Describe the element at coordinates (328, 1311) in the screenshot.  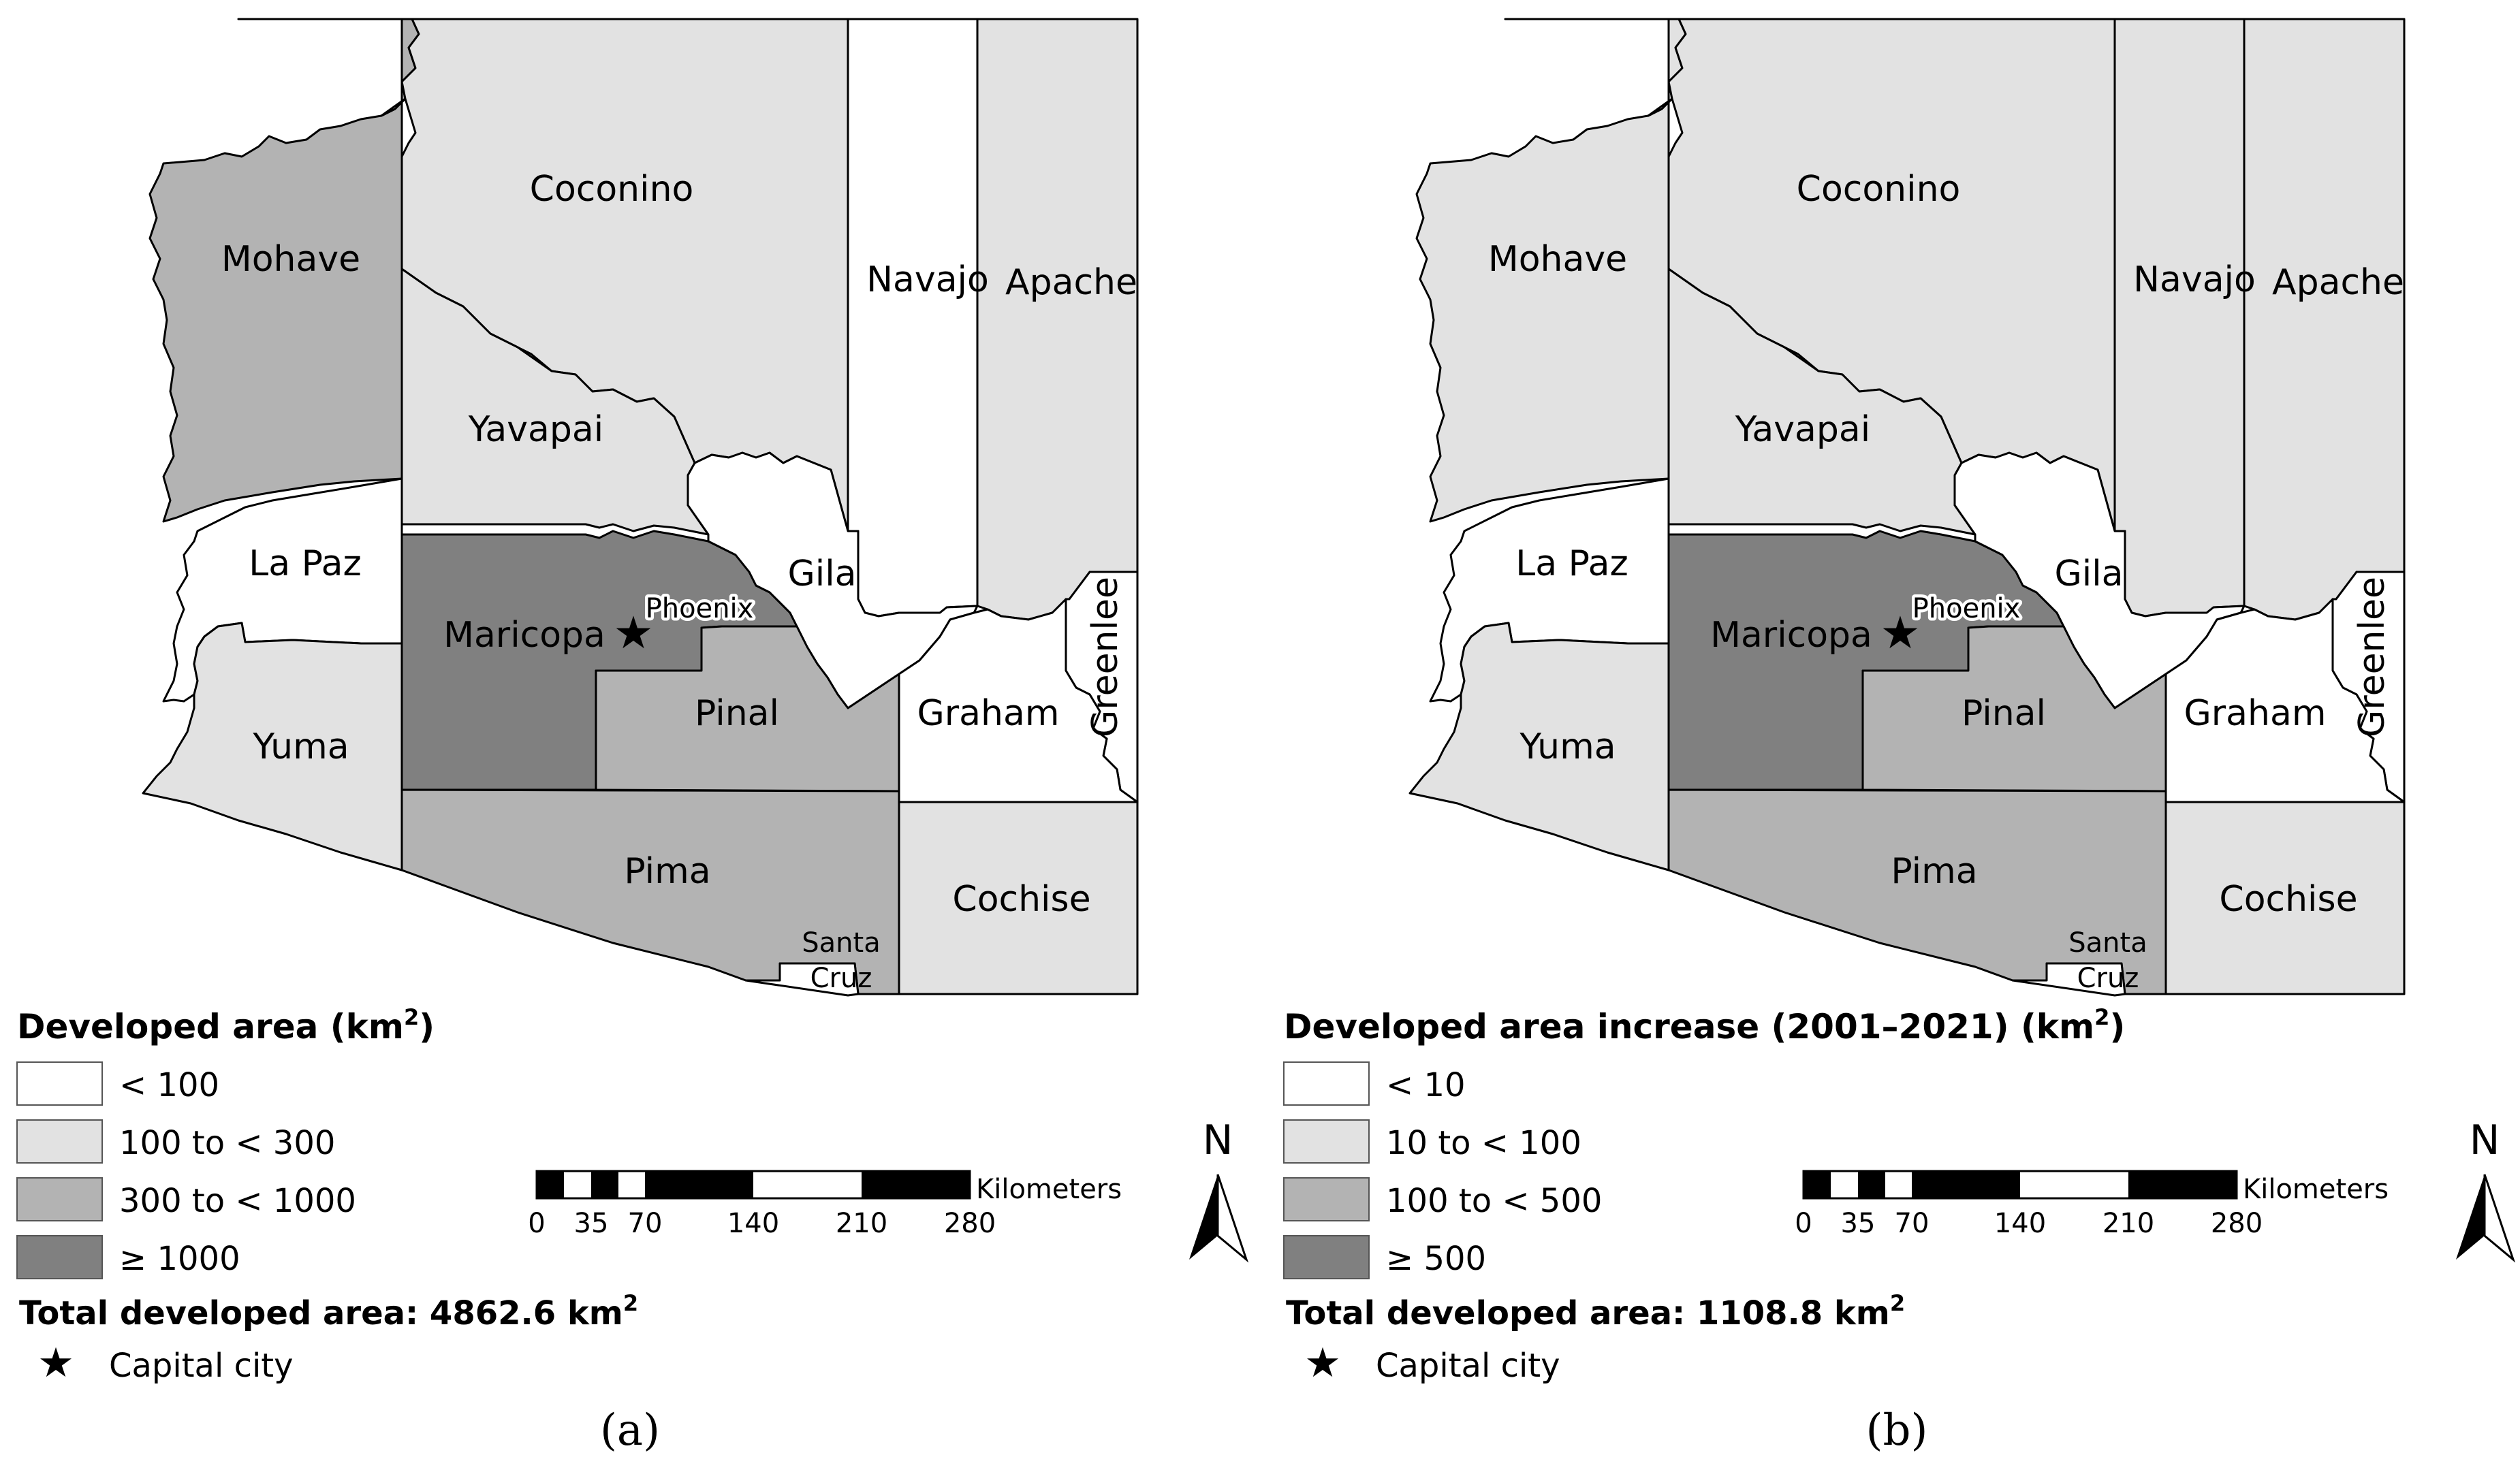
I see `total-developed-area: Total developed area: 4862.6 km2` at that location.